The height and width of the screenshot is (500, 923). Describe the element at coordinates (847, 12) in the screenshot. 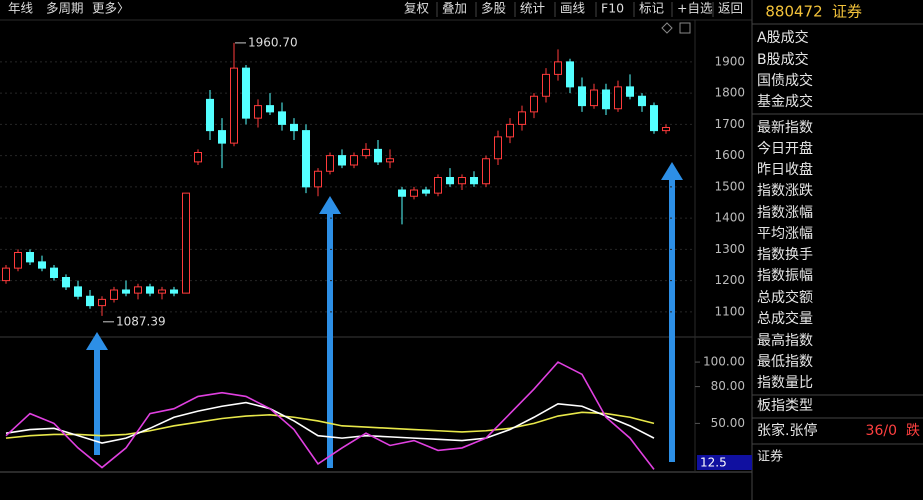

I see `panel-name: 证券` at that location.